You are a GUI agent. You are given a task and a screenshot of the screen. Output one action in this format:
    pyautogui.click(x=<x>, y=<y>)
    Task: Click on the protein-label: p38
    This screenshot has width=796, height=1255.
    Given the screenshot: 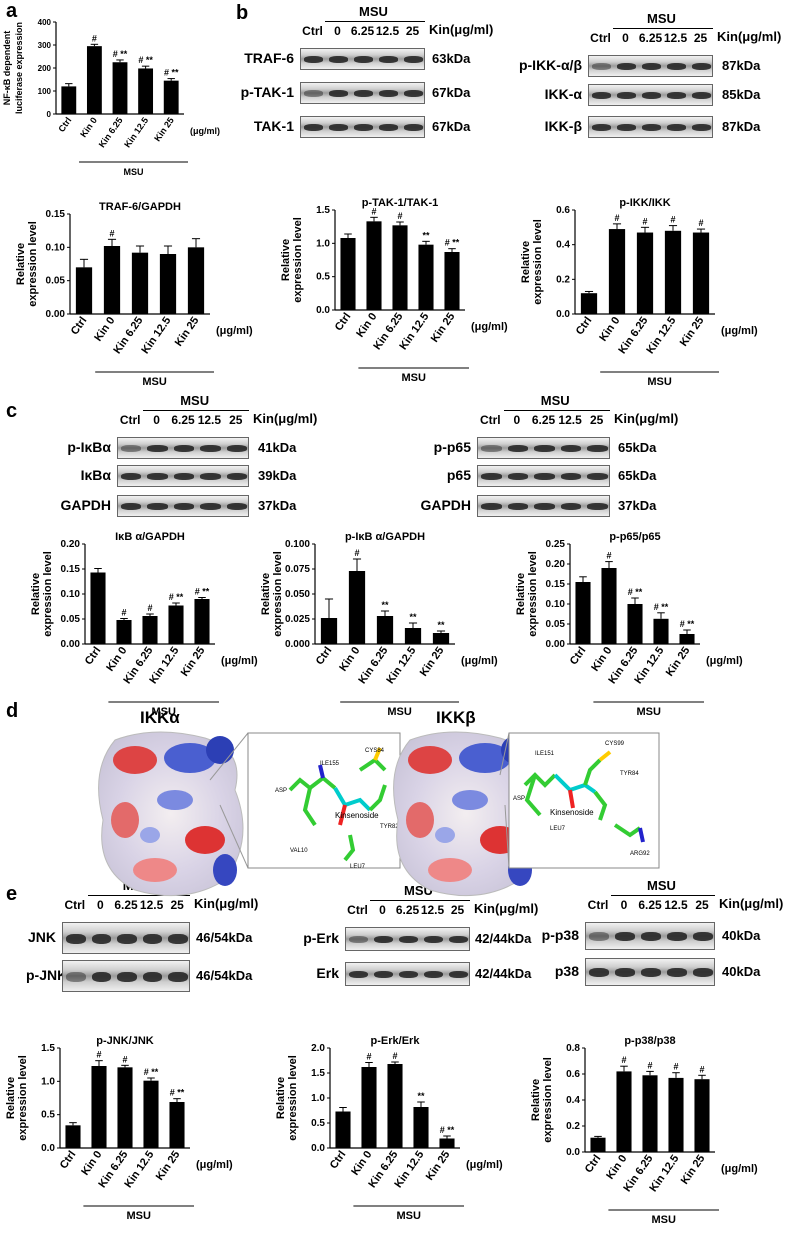 What is the action you would take?
    pyautogui.click(x=566, y=971)
    